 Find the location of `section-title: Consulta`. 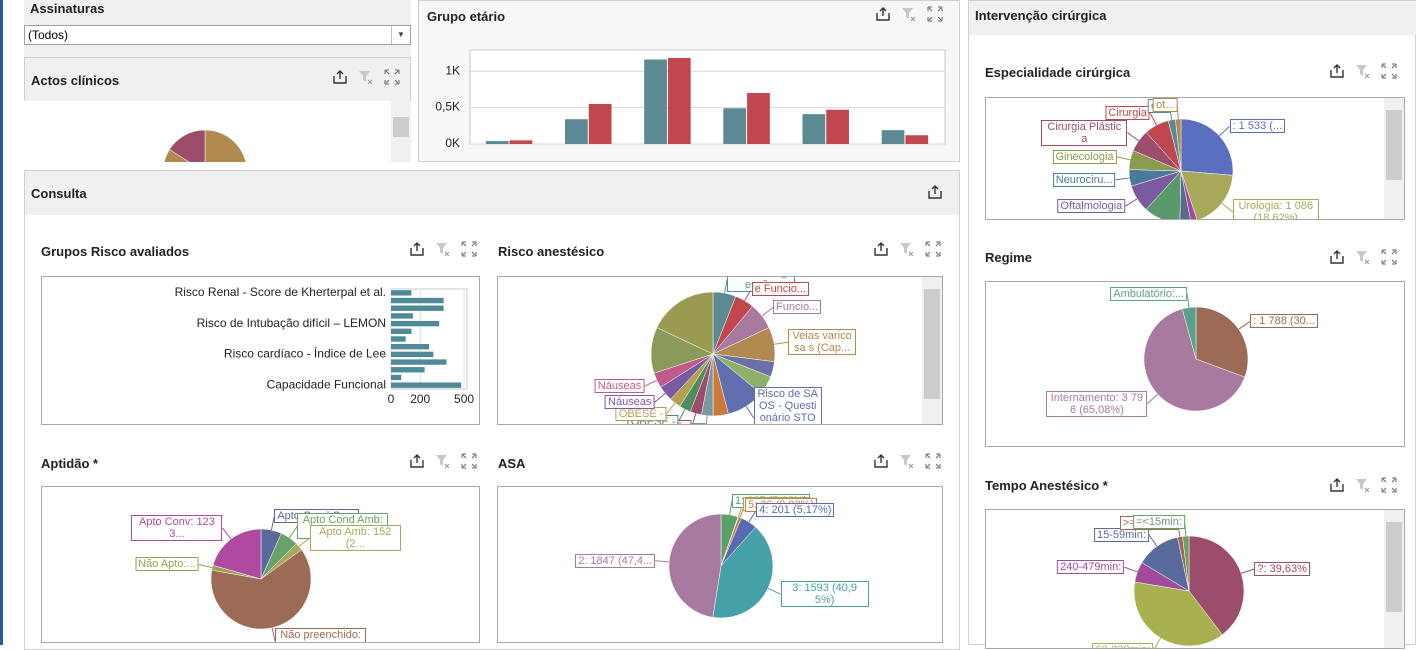

section-title: Consulta is located at coordinates (59, 193).